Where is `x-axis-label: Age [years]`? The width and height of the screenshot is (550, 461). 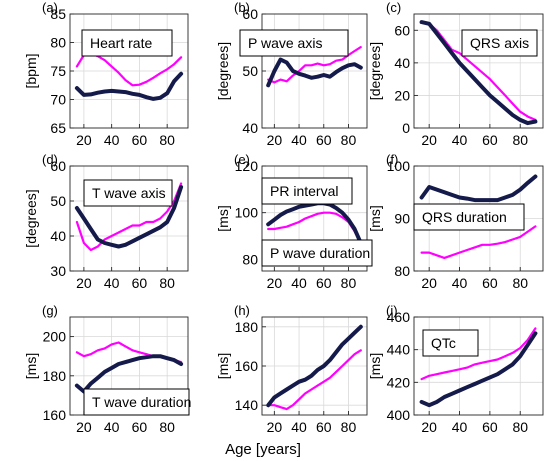
x-axis-label: Age [years] is located at coordinates (263, 449).